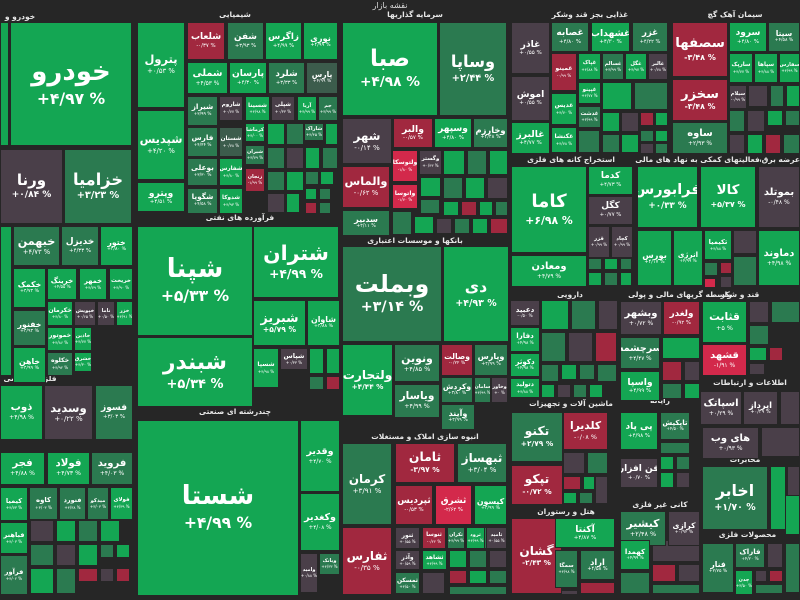 Image resolution: width=800 pixels, height=600 pixels. What do you see at coordinates (231, 172) in the screenshot?
I see `stock-tile: شفارس +۴/۸۰ %` at bounding box center [231, 172].